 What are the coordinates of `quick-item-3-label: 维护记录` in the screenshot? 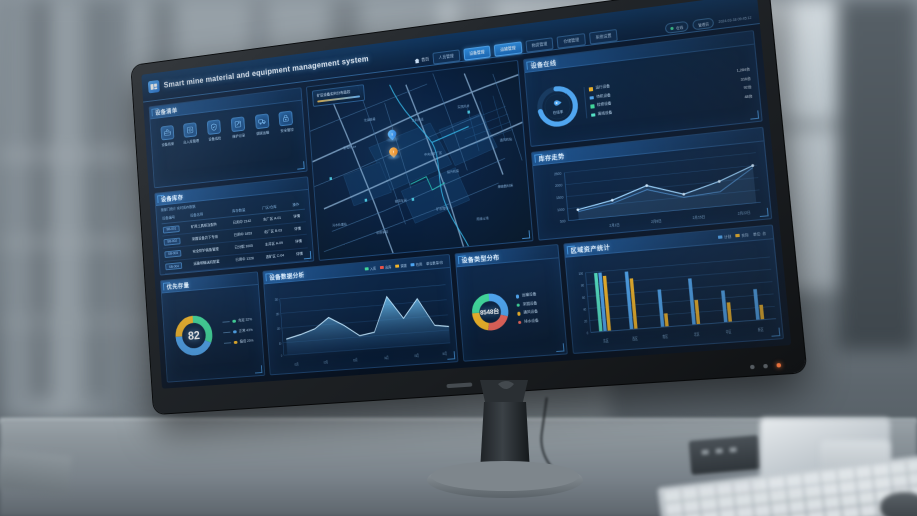 It's located at (239, 136).